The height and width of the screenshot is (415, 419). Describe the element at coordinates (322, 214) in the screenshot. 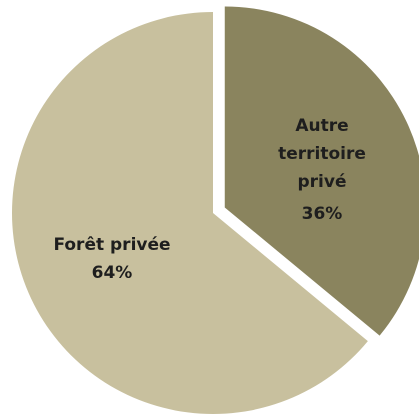

I see `slice-label: 36%` at that location.